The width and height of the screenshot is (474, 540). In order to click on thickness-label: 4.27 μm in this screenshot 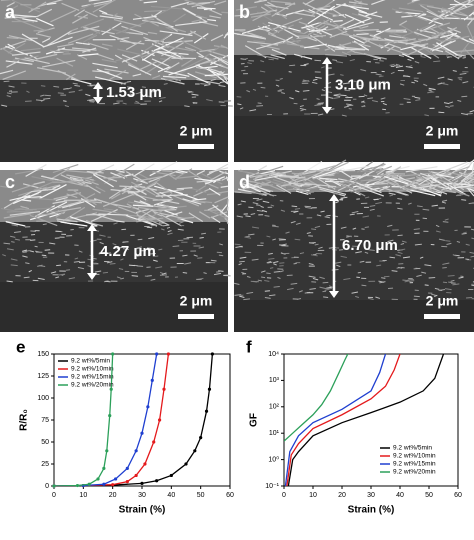, I will do `click(128, 251)`.